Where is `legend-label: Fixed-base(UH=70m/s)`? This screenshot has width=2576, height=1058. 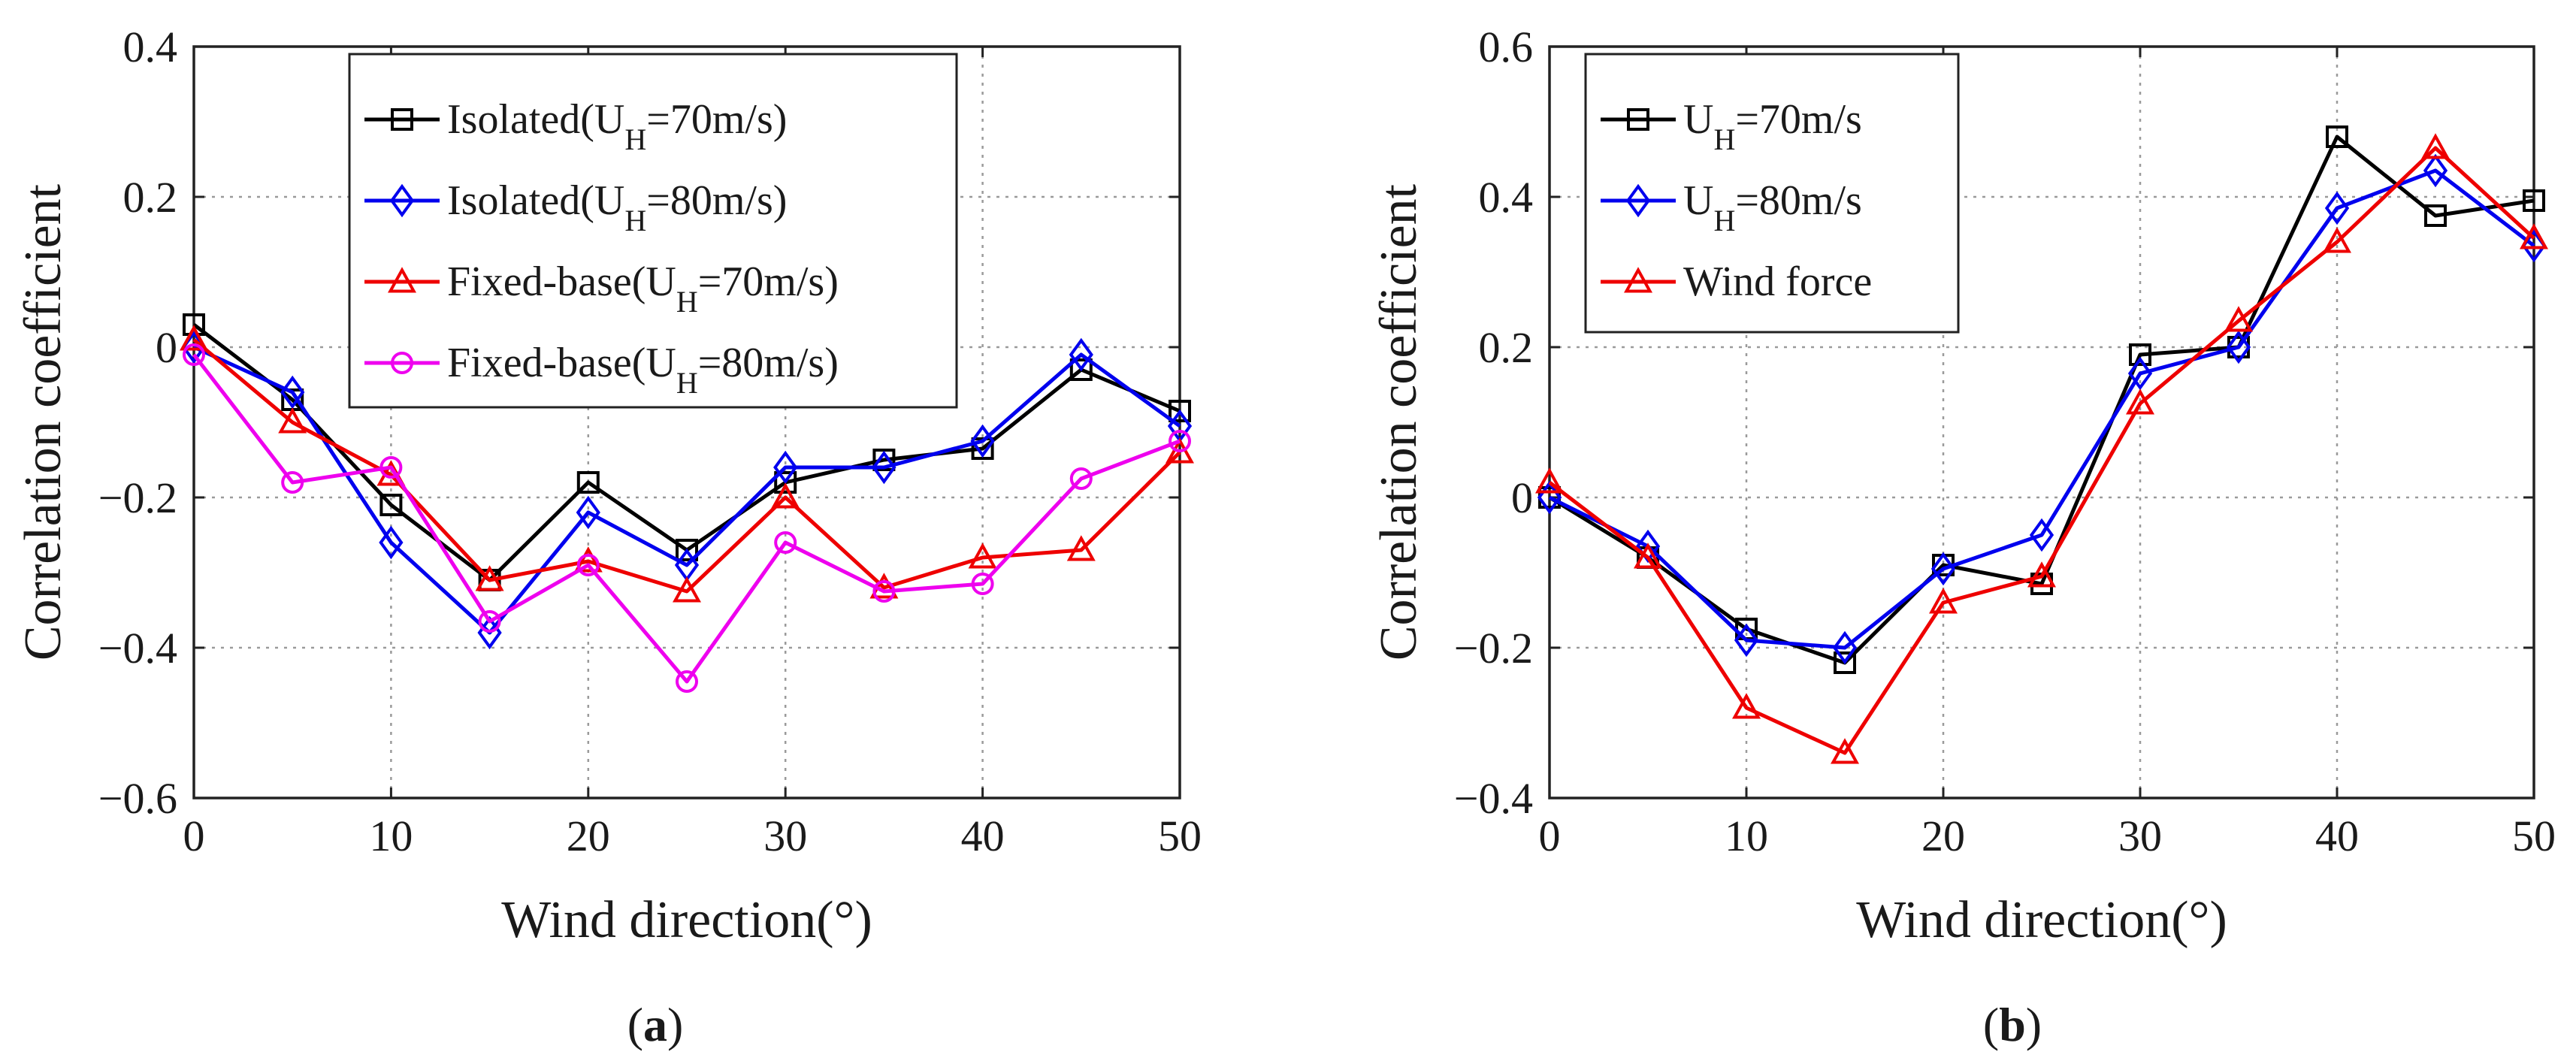 legend-label: Fixed-base(UH=70m/s) is located at coordinates (643, 289).